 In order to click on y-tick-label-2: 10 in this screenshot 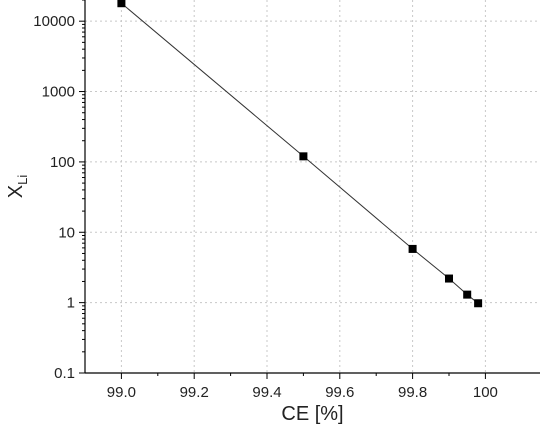, I will do `click(66, 232)`.